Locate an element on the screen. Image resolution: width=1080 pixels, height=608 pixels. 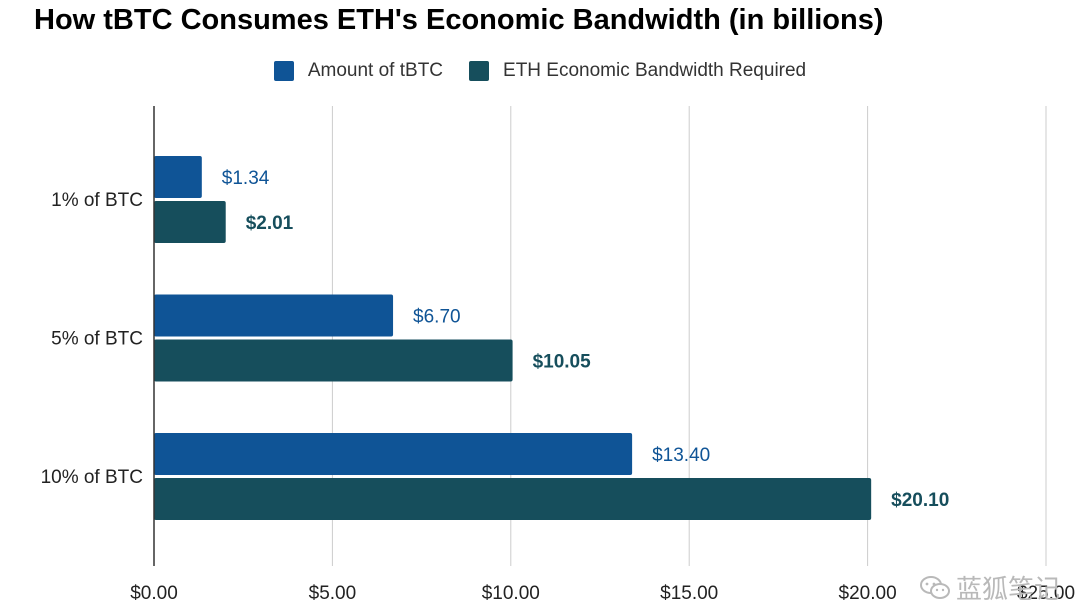
data-label: $6.70 is located at coordinates (437, 317).